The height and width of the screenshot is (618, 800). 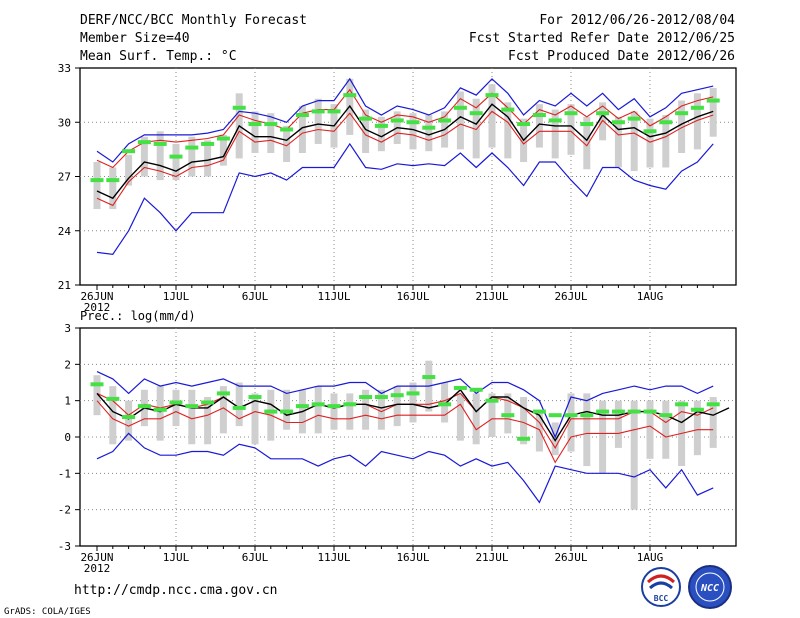 What do you see at coordinates (64, 122) in the screenshot?
I see `y-tick-label: 30` at bounding box center [64, 122].